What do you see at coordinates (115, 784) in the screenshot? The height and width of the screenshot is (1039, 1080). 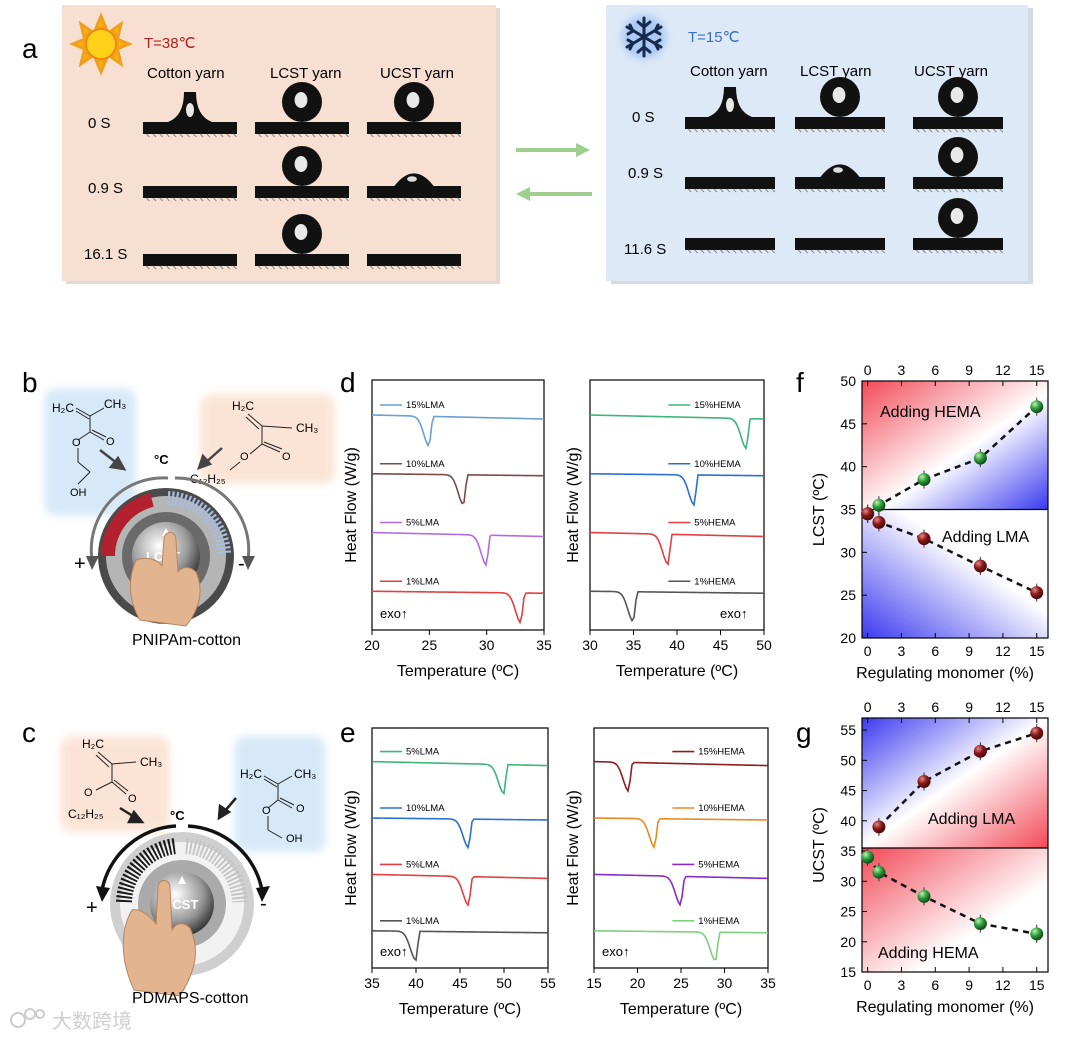 I see `lma-molecule-c: H₂C CH₃ O O C₁₂H₂₅` at bounding box center [115, 784].